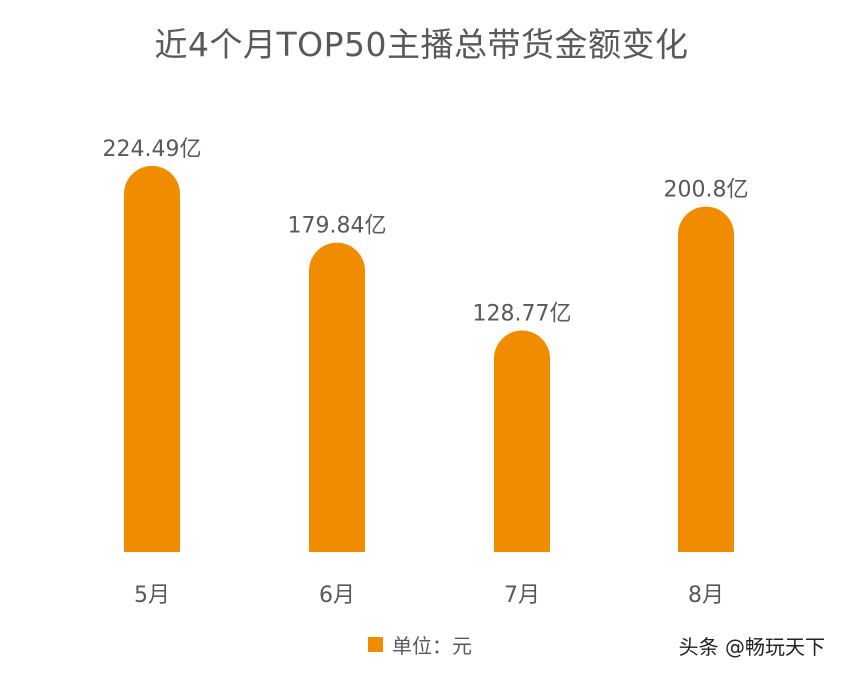  What do you see at coordinates (751, 647) in the screenshot?
I see `watermark: 头条 @畅玩天下` at bounding box center [751, 647].